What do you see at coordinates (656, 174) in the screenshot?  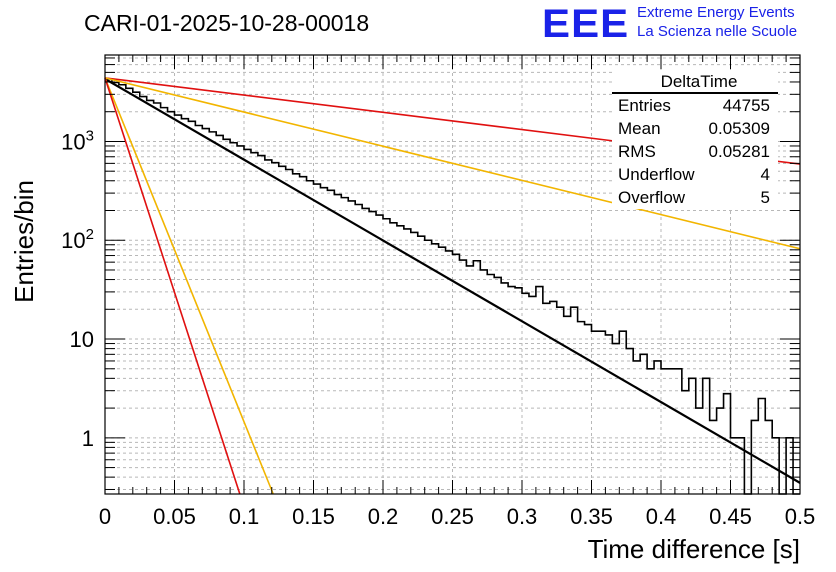 I see `stats-label: Underflow` at bounding box center [656, 174].